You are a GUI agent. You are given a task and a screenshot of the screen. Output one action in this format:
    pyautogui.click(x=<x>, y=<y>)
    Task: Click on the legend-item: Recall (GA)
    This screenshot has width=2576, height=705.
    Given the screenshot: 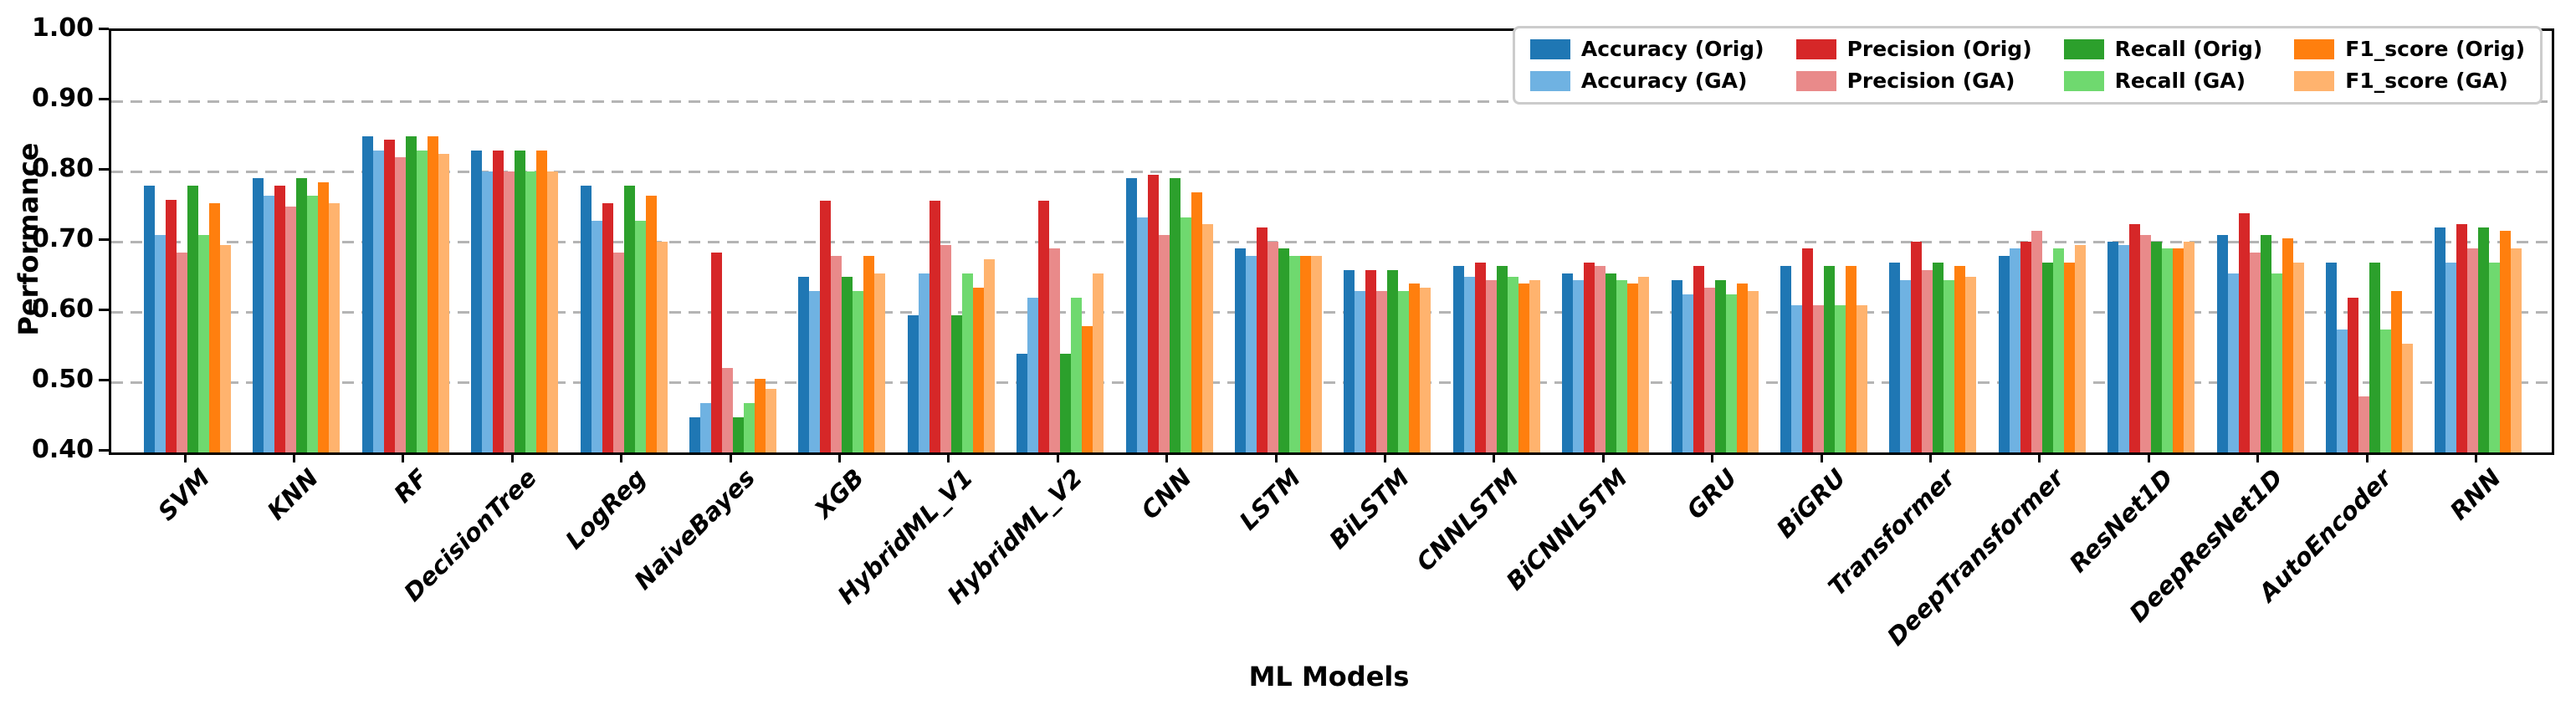 What is the action you would take?
    pyautogui.click(x=2163, y=81)
    